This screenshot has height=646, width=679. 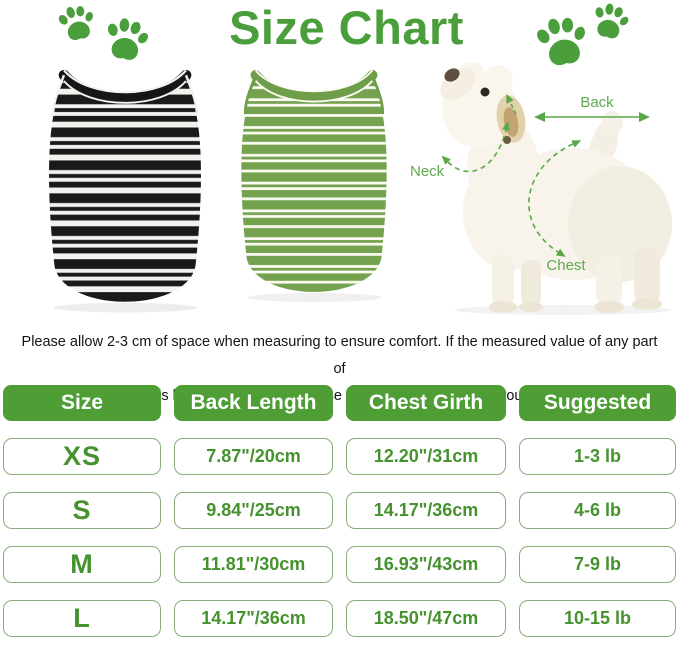 What do you see at coordinates (597, 564) in the screenshot?
I see `cell-m-suggested: 7-9 lb` at bounding box center [597, 564].